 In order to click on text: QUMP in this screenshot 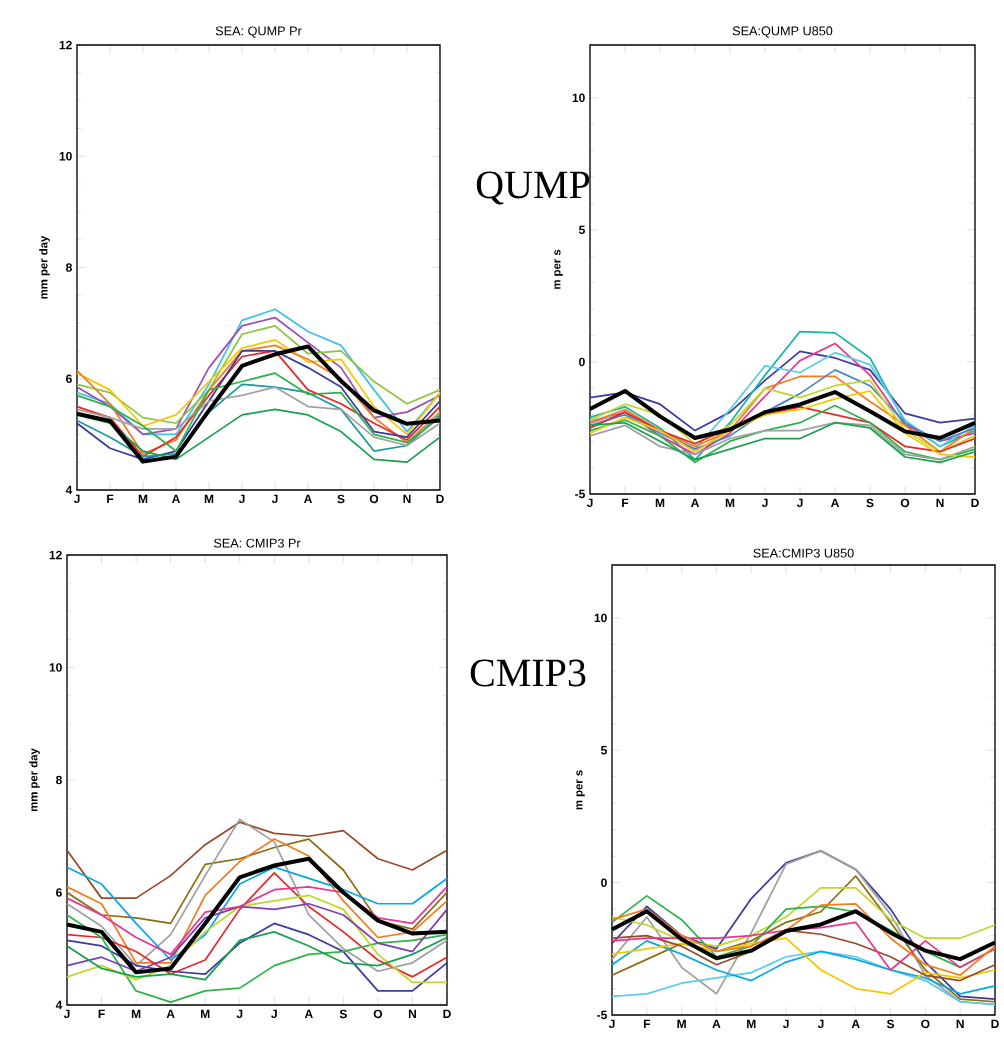, I will do `click(533, 188)`.